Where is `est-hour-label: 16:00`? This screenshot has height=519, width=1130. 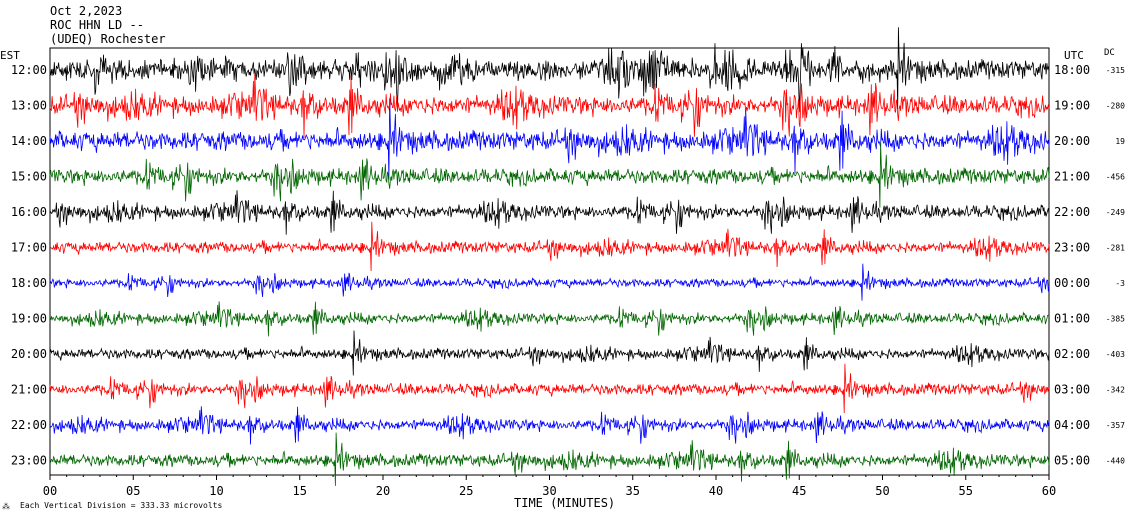 est-hour-label: 16:00 is located at coordinates (29, 212).